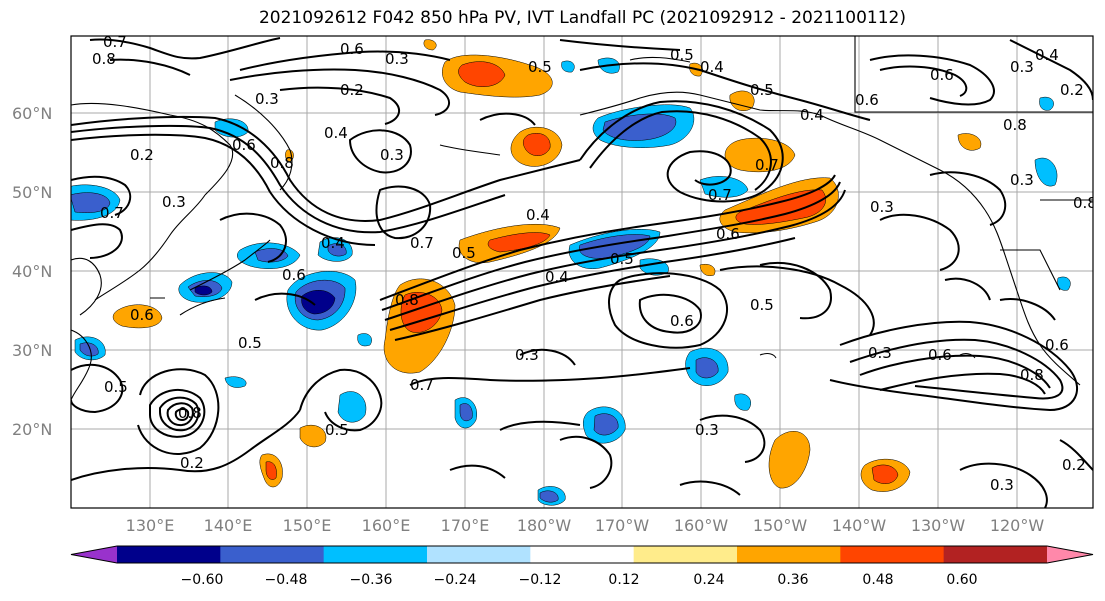  Describe the element at coordinates (94, 554) in the screenshot. I see `colorbar-extend-min` at that location.